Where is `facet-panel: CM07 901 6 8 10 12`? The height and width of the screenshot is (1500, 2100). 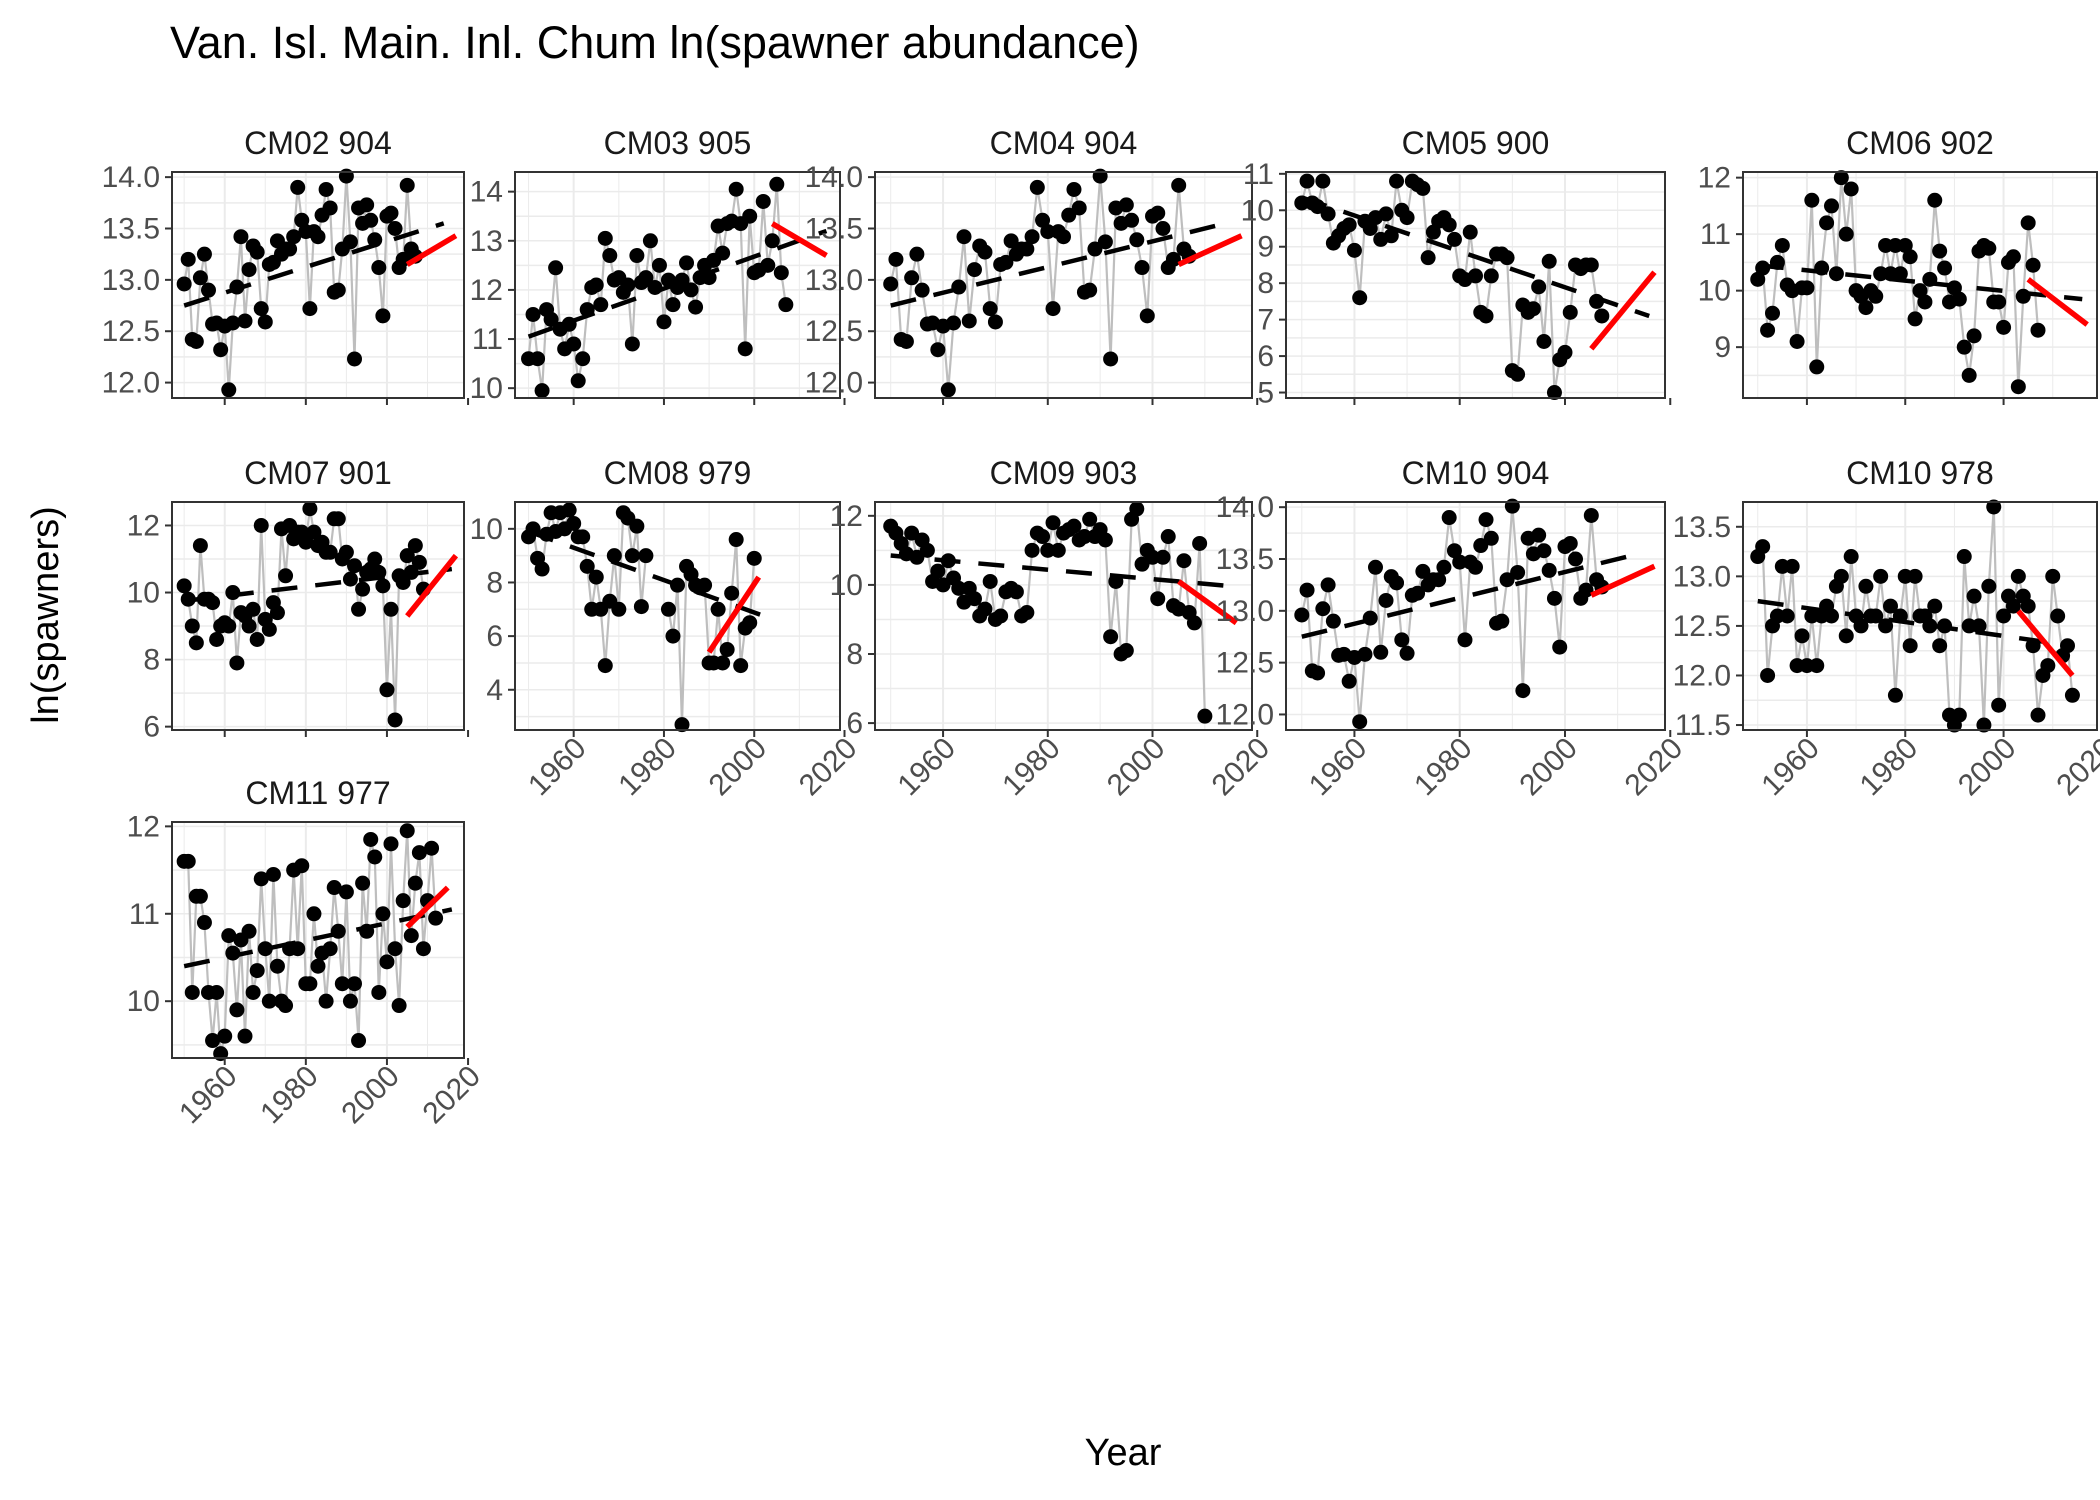
facet-panel: CM07 901 6 8 10 12 is located at coordinates (298, 599).